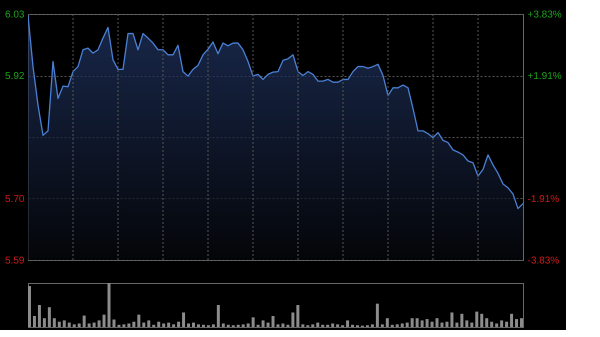 The width and height of the screenshot is (600, 337). Describe the element at coordinates (15, 261) in the screenshot. I see `y-tick-label: 5.59` at that location.